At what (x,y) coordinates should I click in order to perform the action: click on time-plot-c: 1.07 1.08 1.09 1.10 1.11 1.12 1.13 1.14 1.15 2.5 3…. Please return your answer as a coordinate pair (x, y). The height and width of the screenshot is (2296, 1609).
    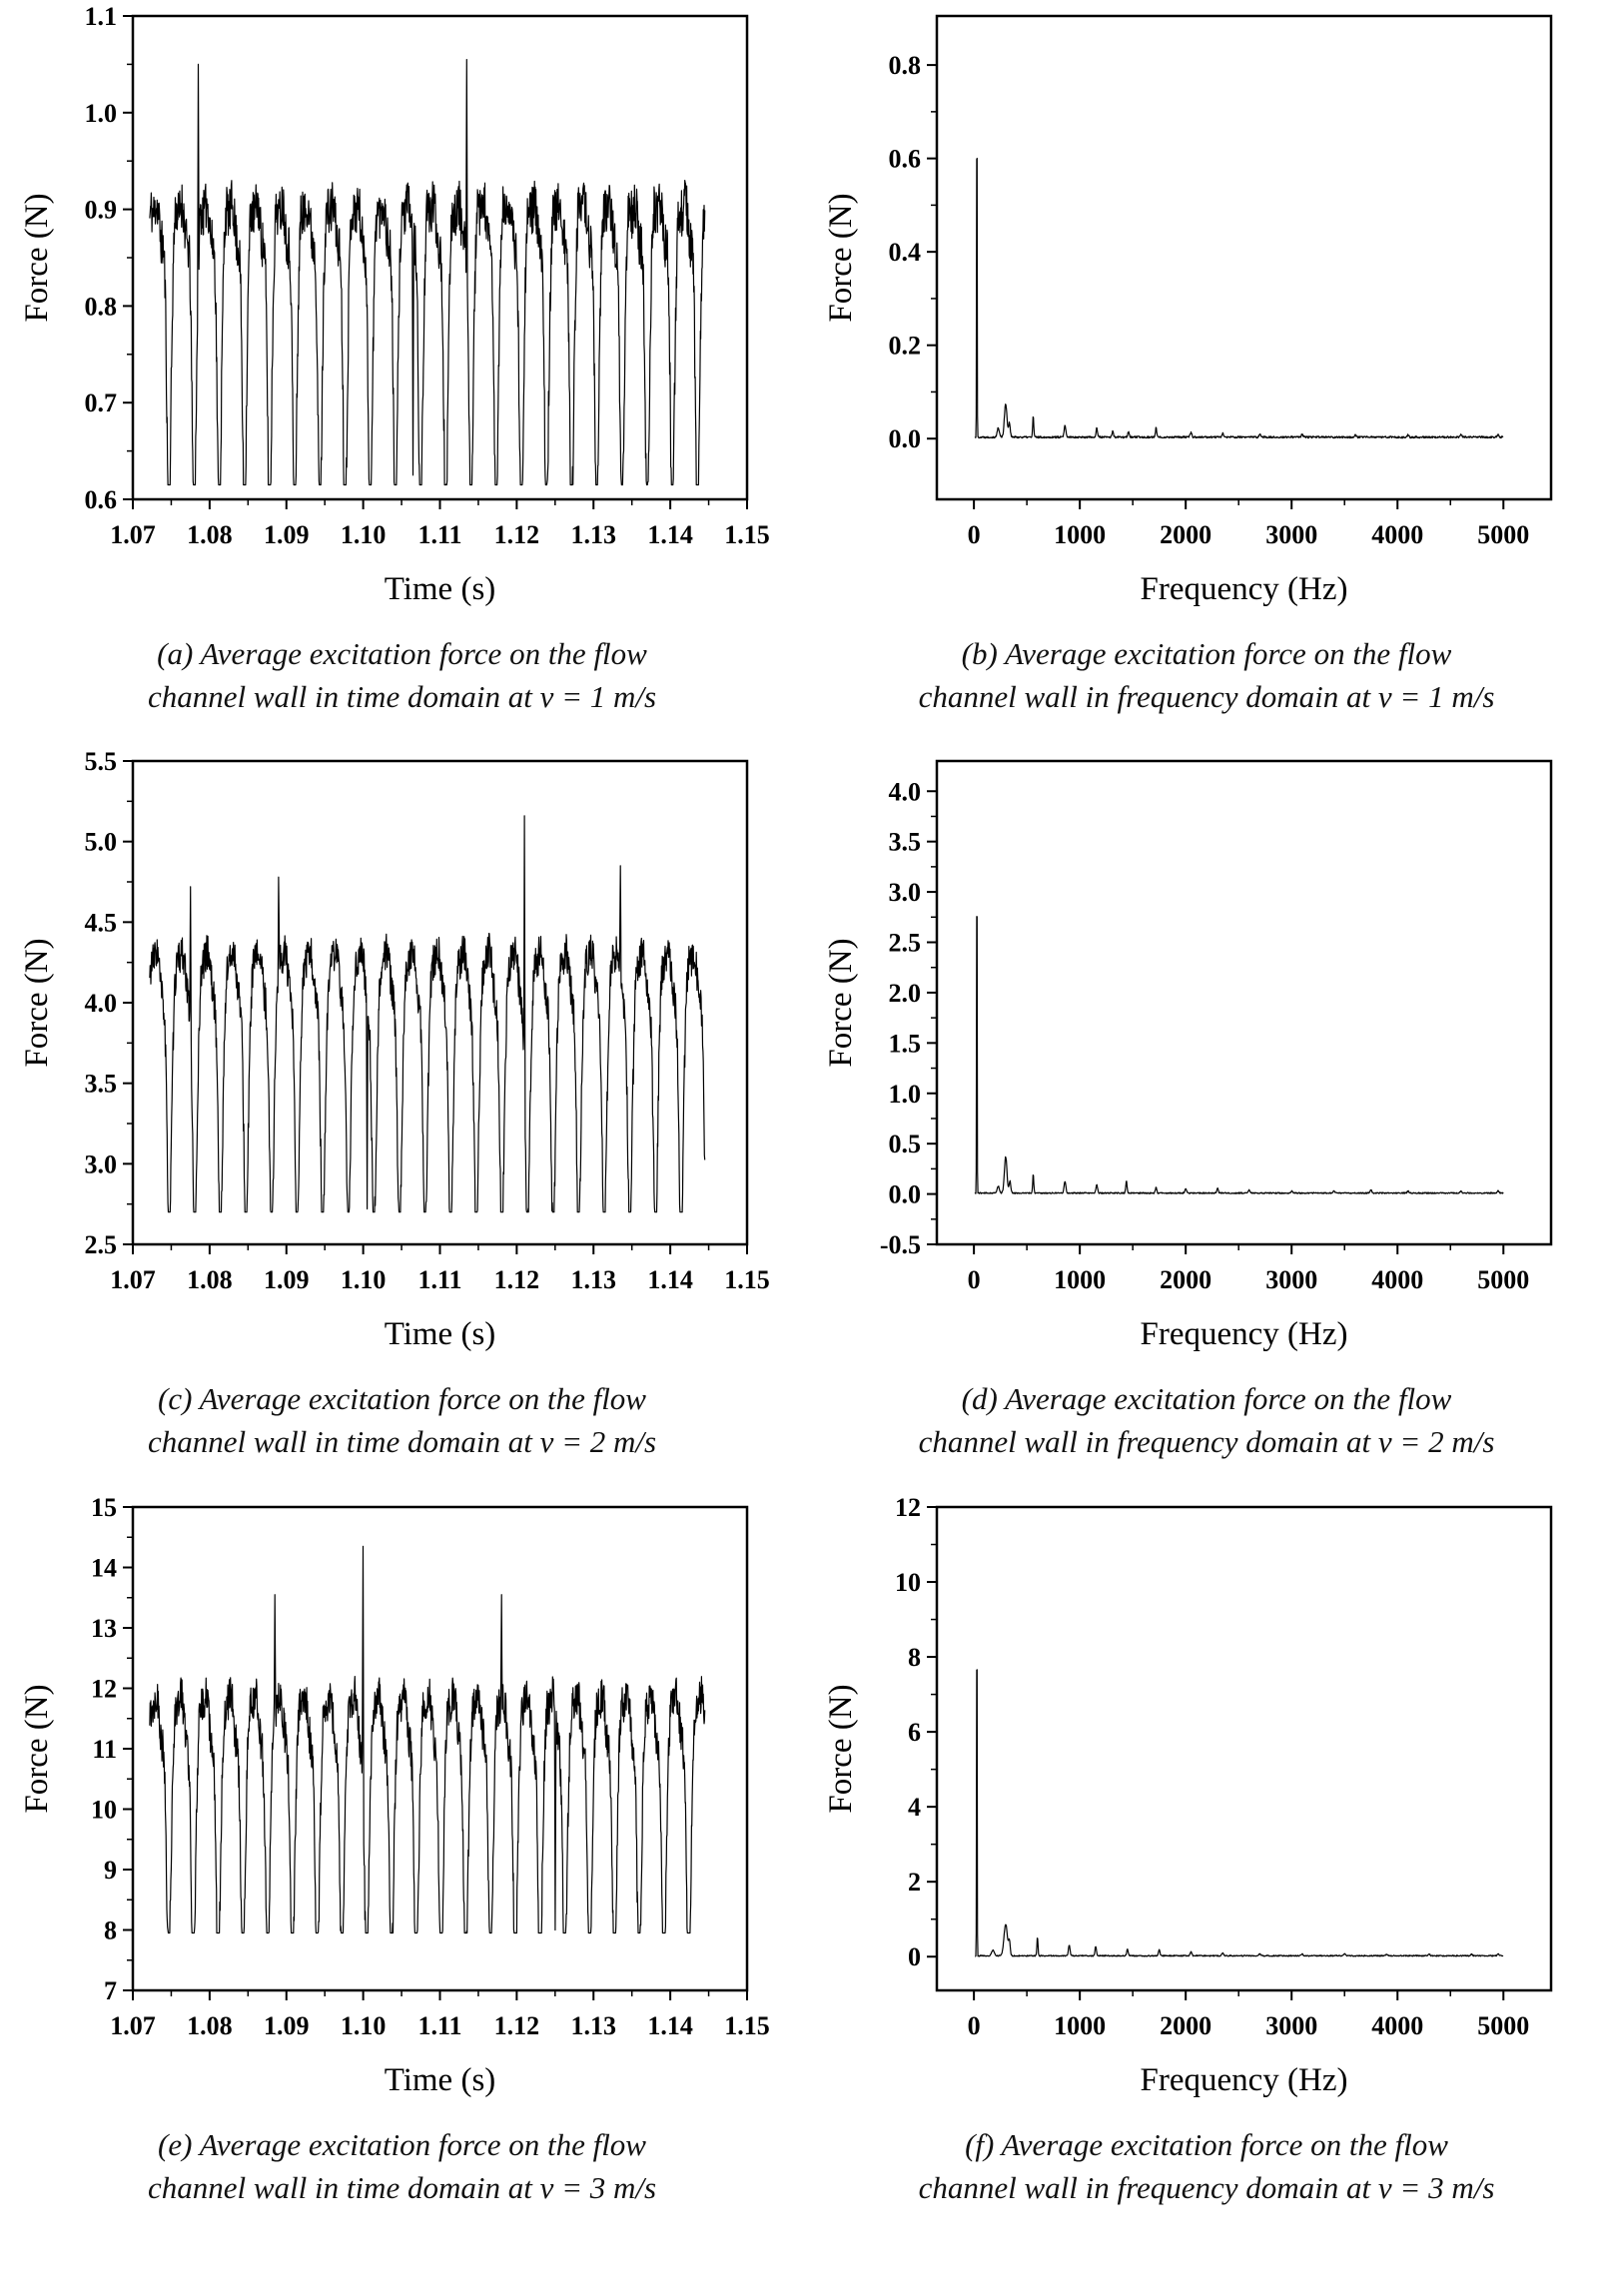
    Looking at the image, I should click on (394, 1050).